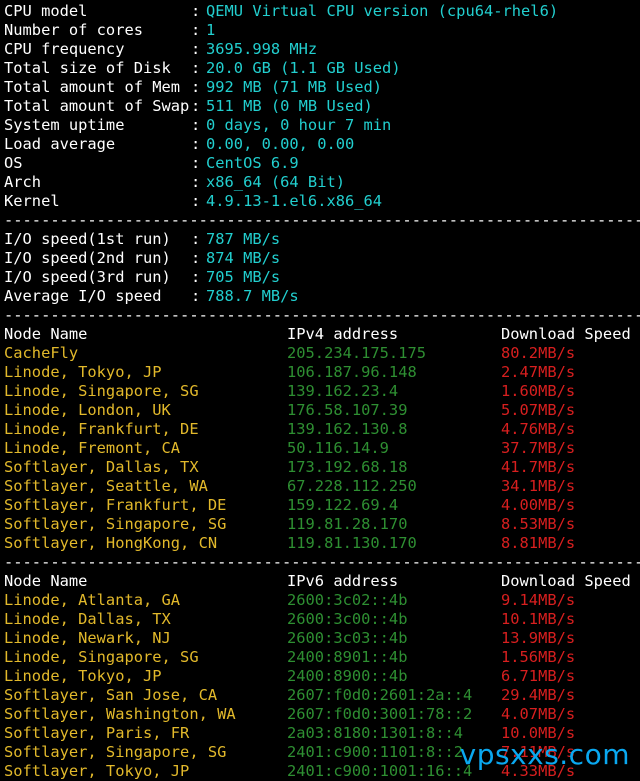 This screenshot has height=781, width=640. I want to click on address-header: IPv6 address, so click(343, 581).